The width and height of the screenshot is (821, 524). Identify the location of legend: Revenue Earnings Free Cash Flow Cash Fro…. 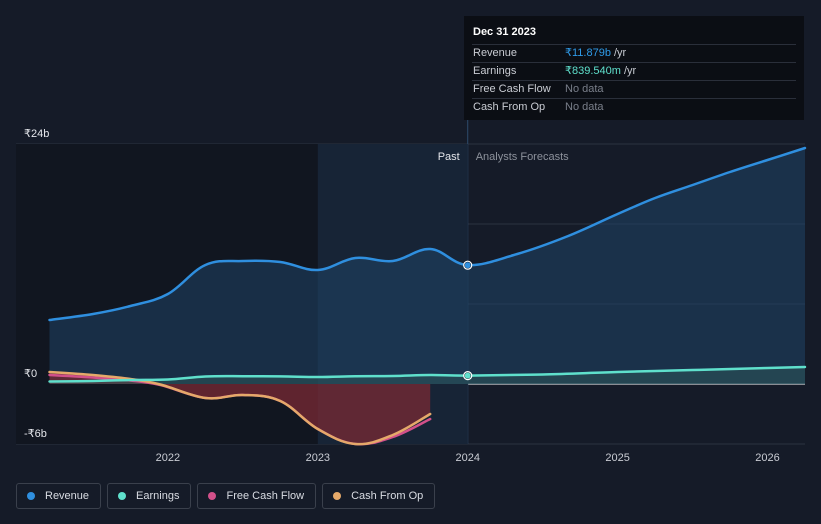
(226, 496).